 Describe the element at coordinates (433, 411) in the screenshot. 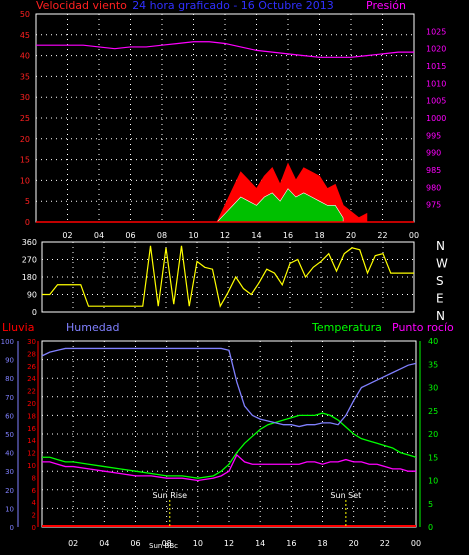

I see `panel3-temp-tick: 25` at that location.